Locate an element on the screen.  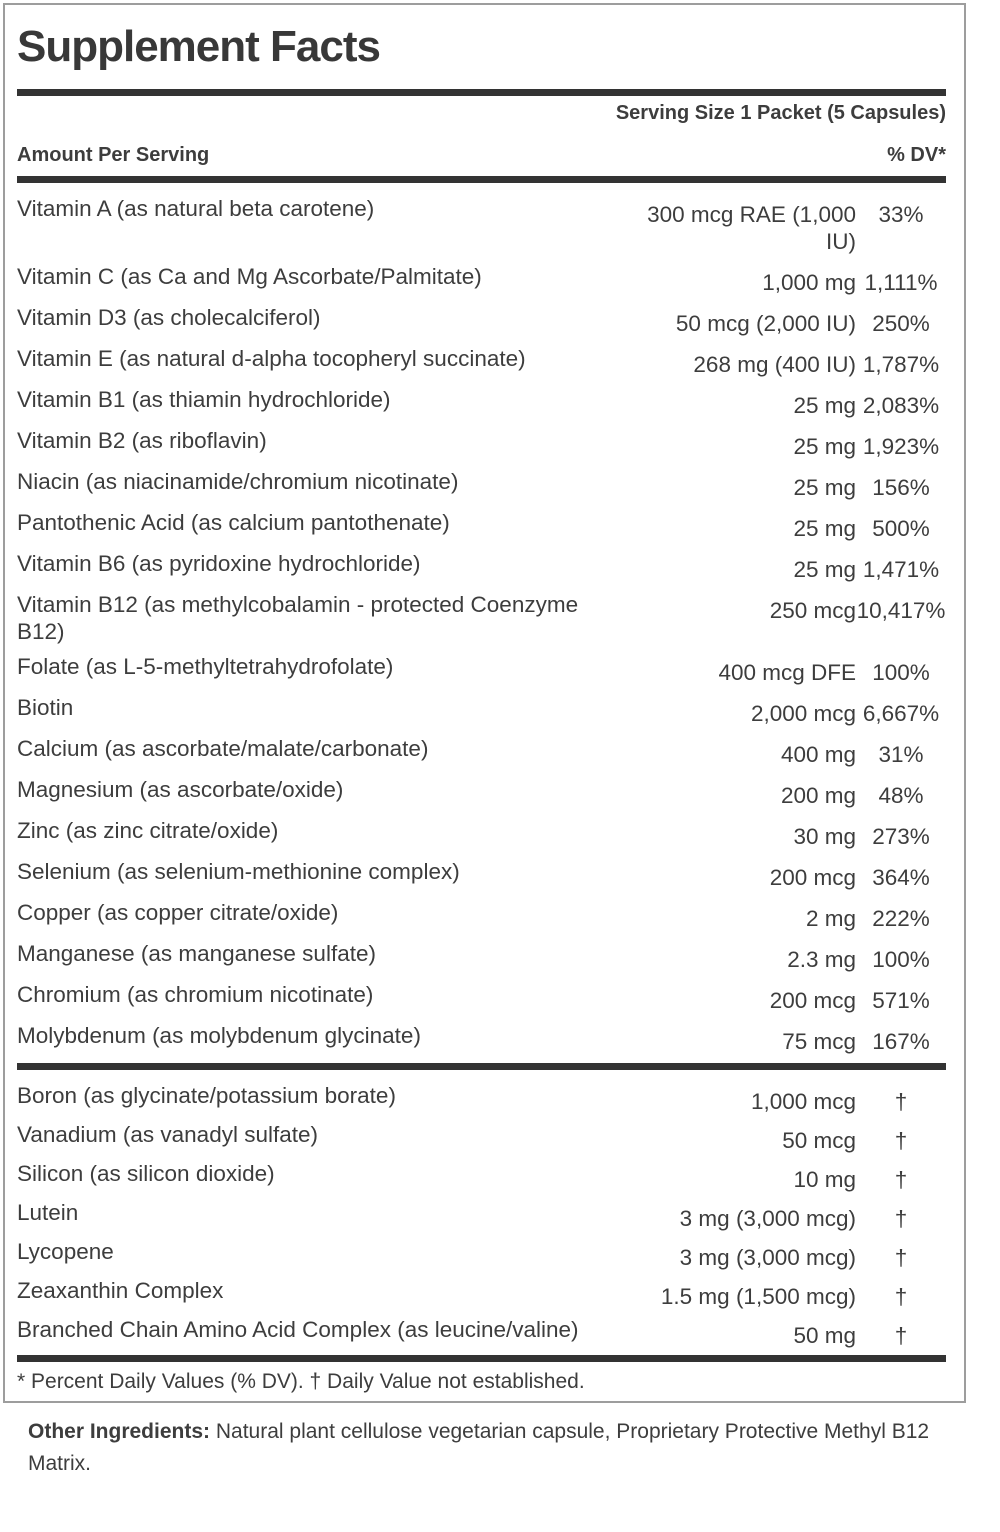
row-dv: 250% is located at coordinates (901, 323).